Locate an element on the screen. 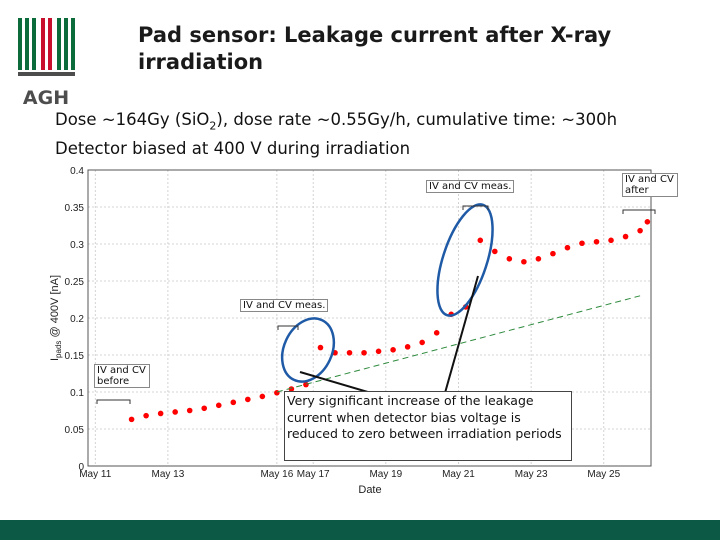 The height and width of the screenshot is (540, 720). y-axis-title: Ipads @ 400V [nA] is located at coordinates (56, 318).